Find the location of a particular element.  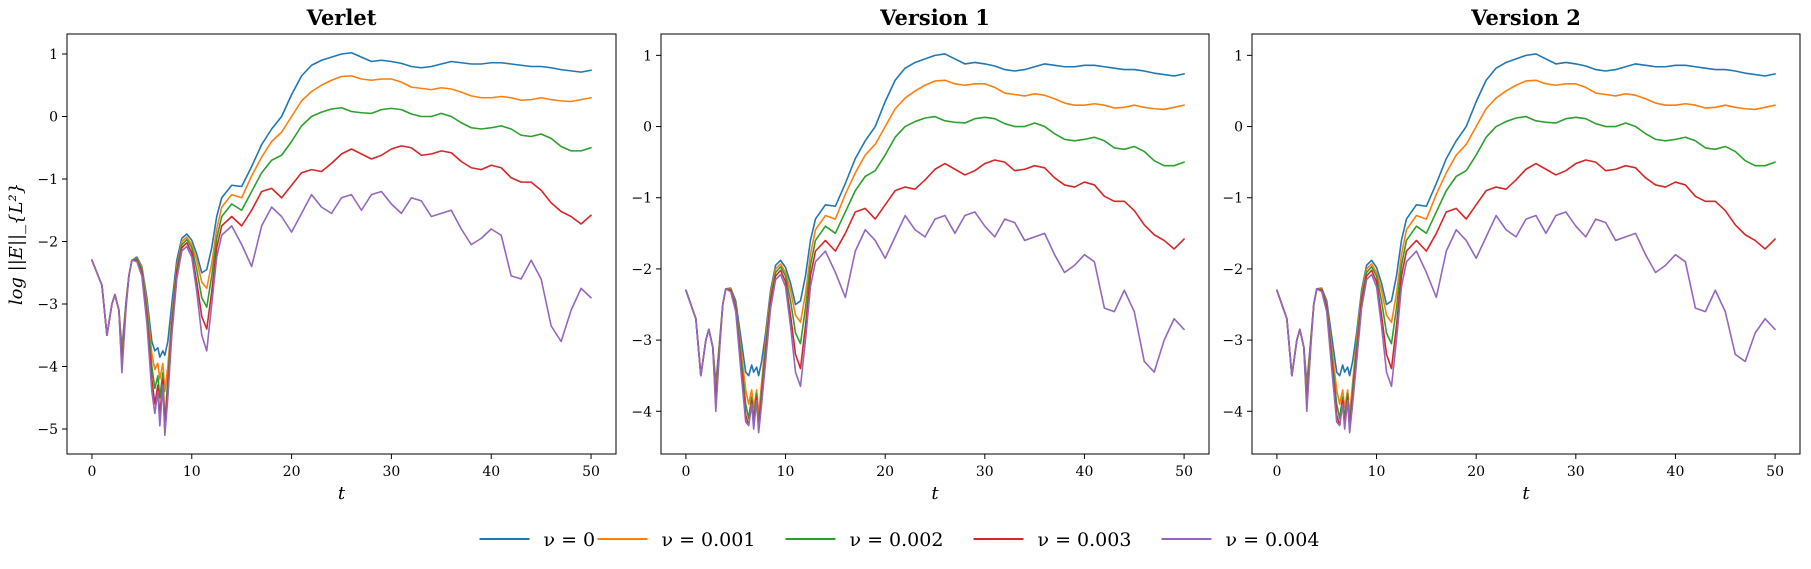

legend-label: ν = 0.002 is located at coordinates (897, 540).